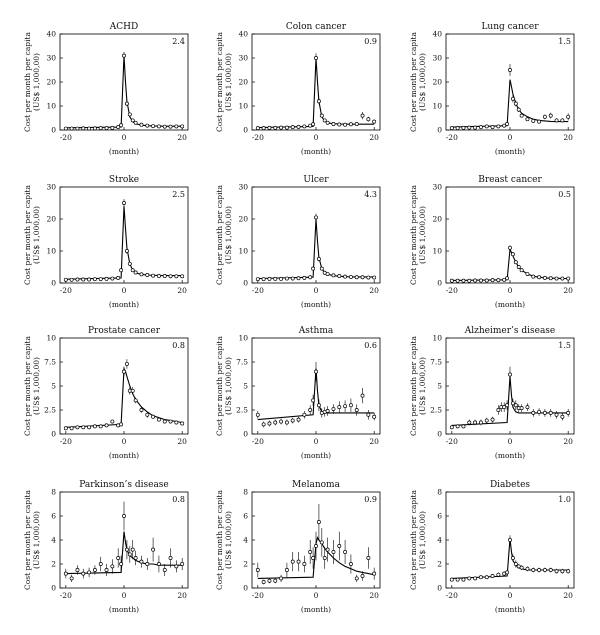 The height and width of the screenshot is (635, 600). What do you see at coordinates (53, 564) in the screenshot?
I see `y-tick-label: 2` at bounding box center [53, 564].